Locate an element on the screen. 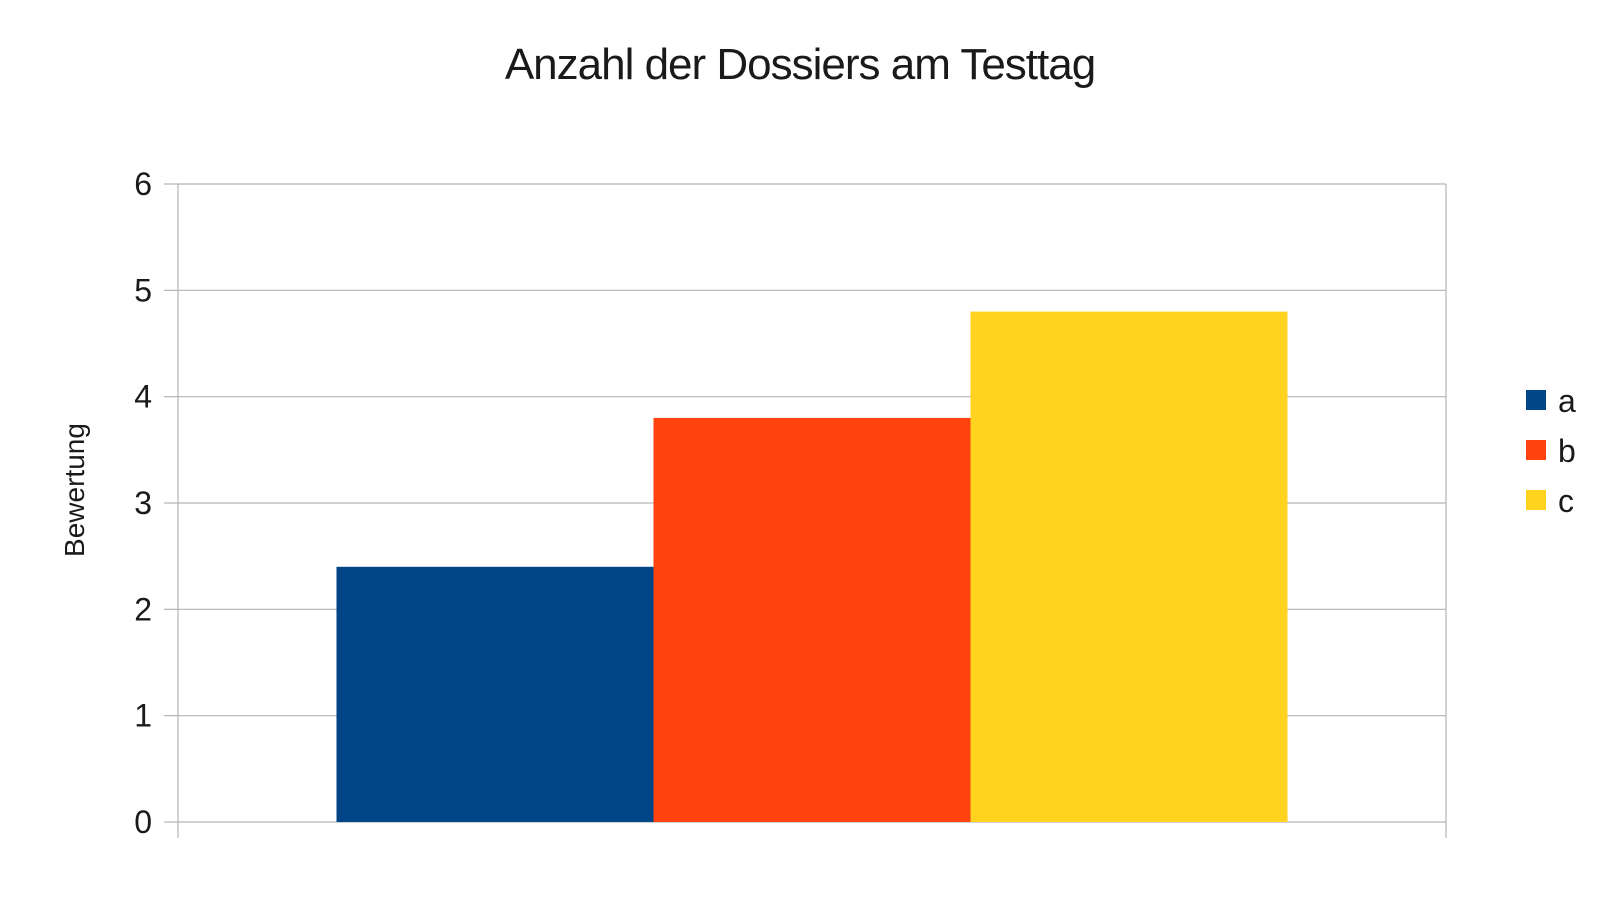 This screenshot has width=1600, height=900. bar-b is located at coordinates (812, 619).